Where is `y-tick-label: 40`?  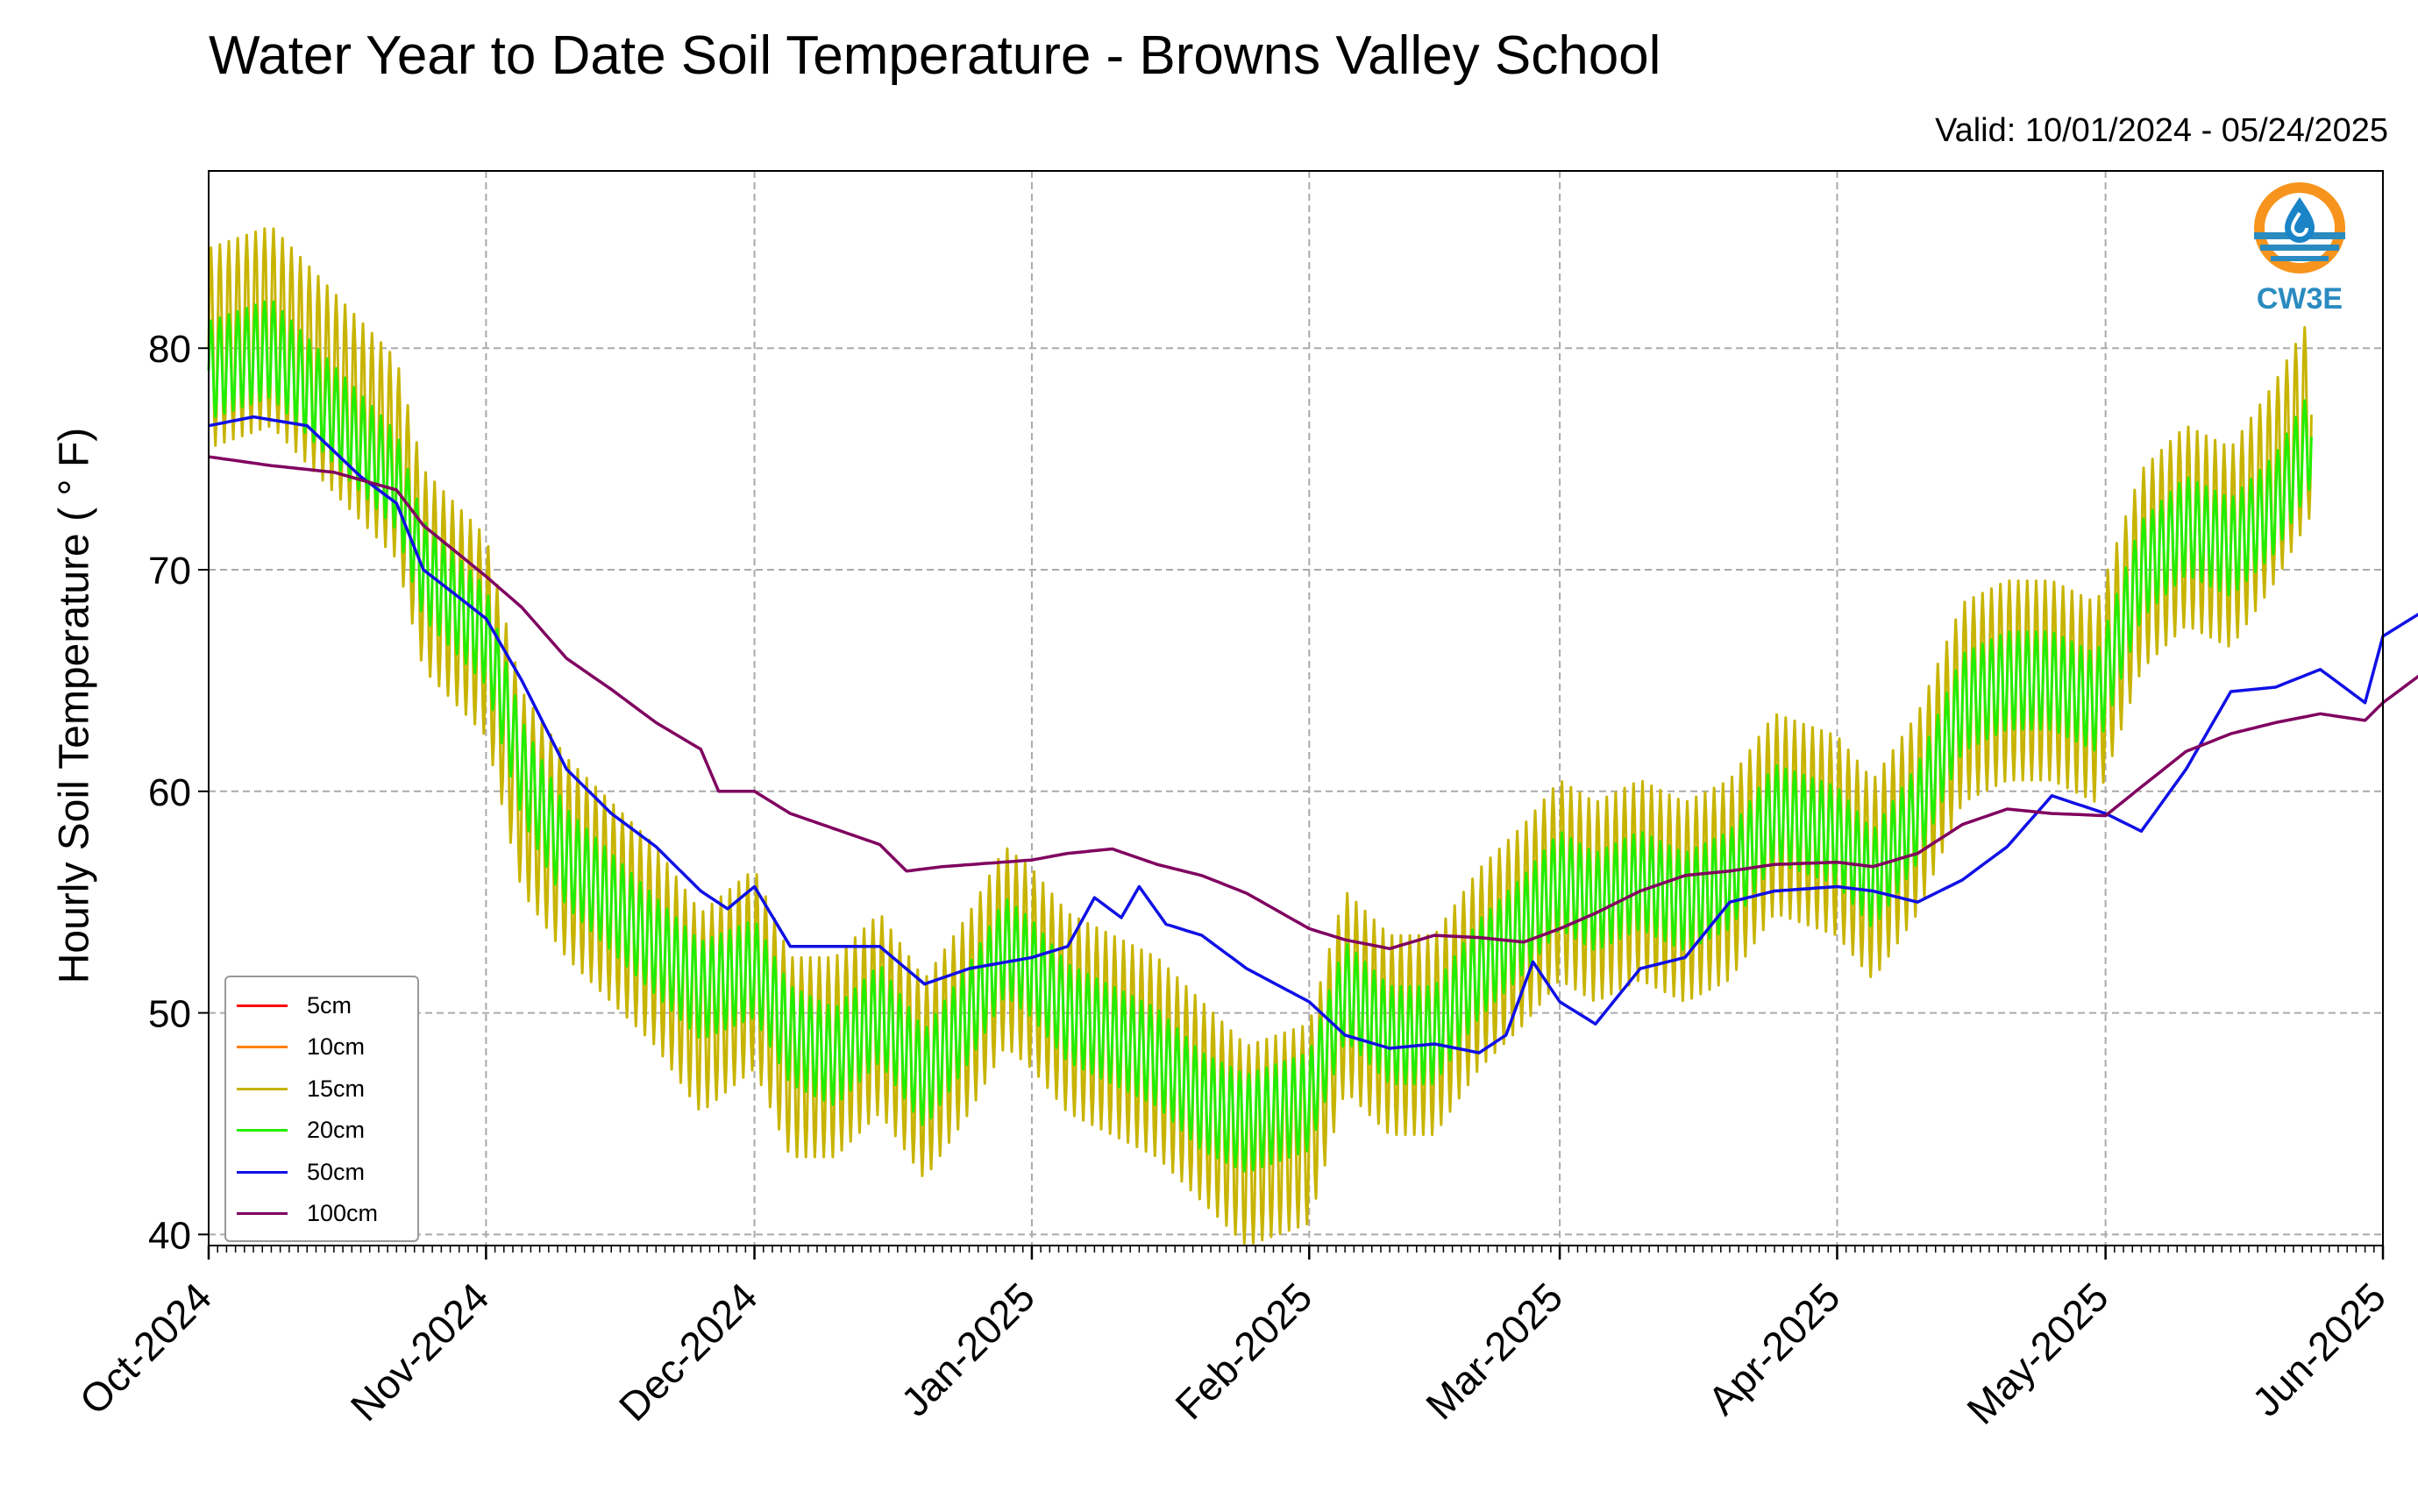 y-tick-label: 40 is located at coordinates (169, 1235).